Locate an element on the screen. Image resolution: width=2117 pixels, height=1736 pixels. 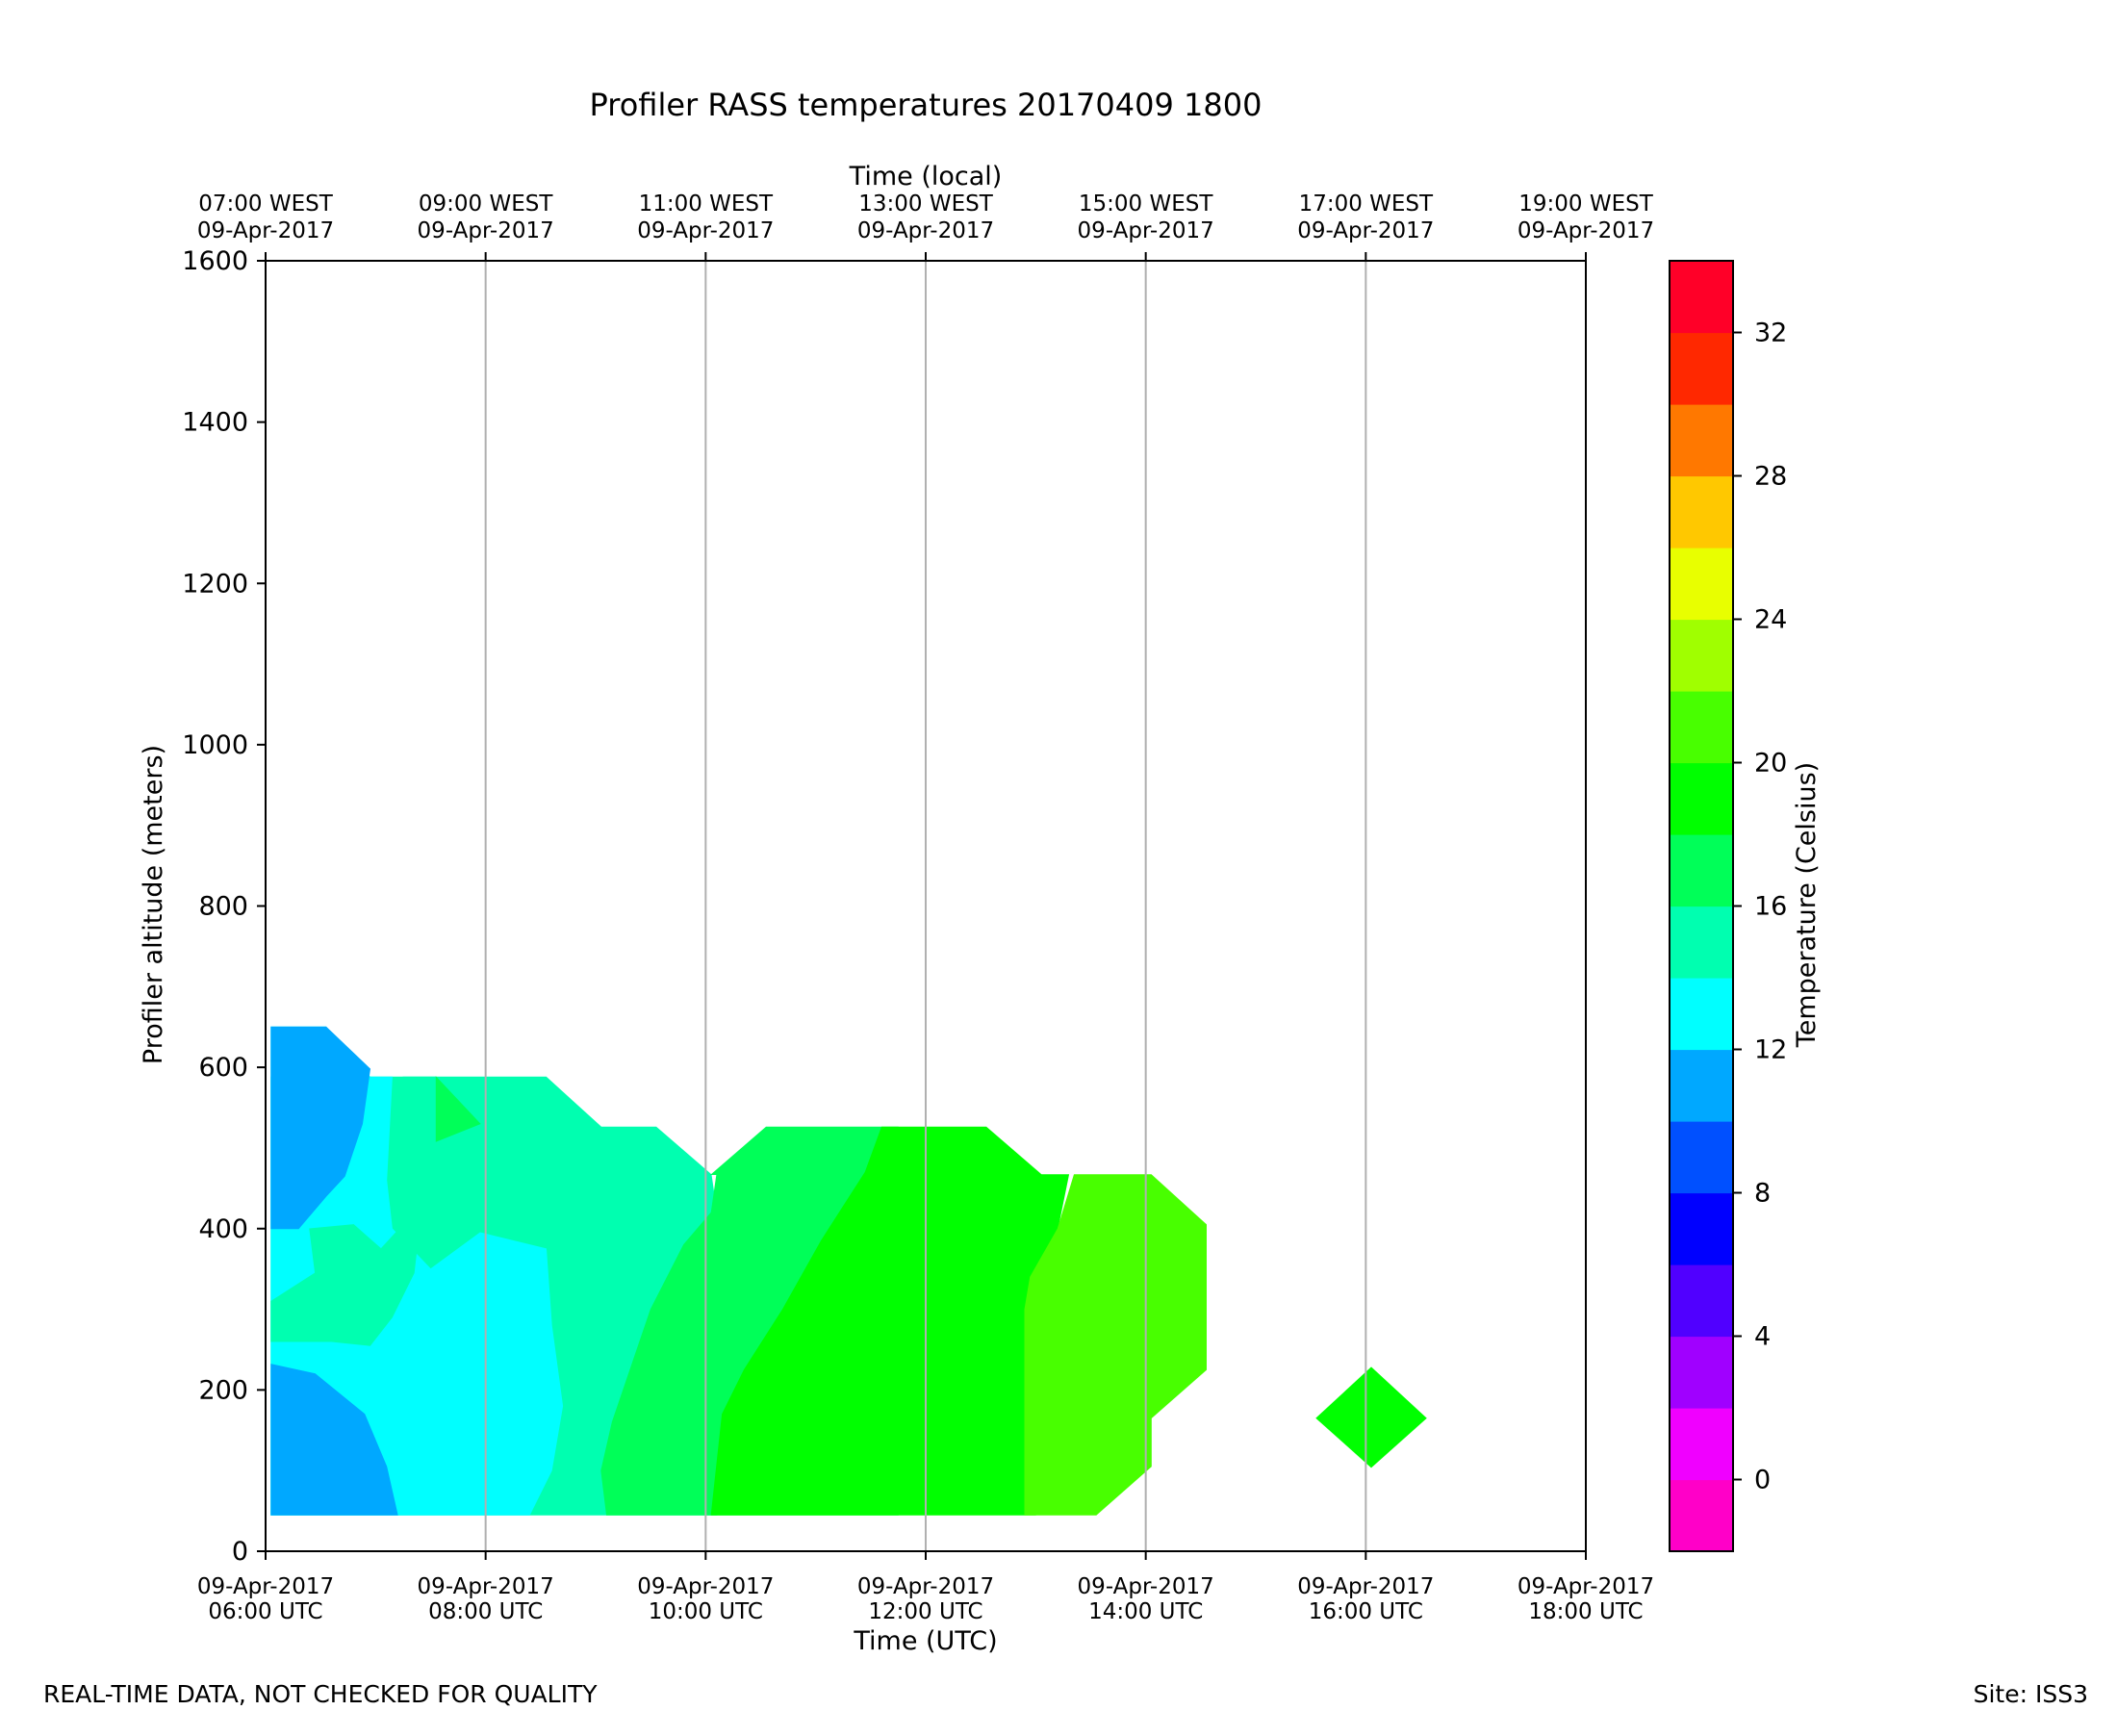
colorbar-tick-label: 8 is located at coordinates (1762, 1194).